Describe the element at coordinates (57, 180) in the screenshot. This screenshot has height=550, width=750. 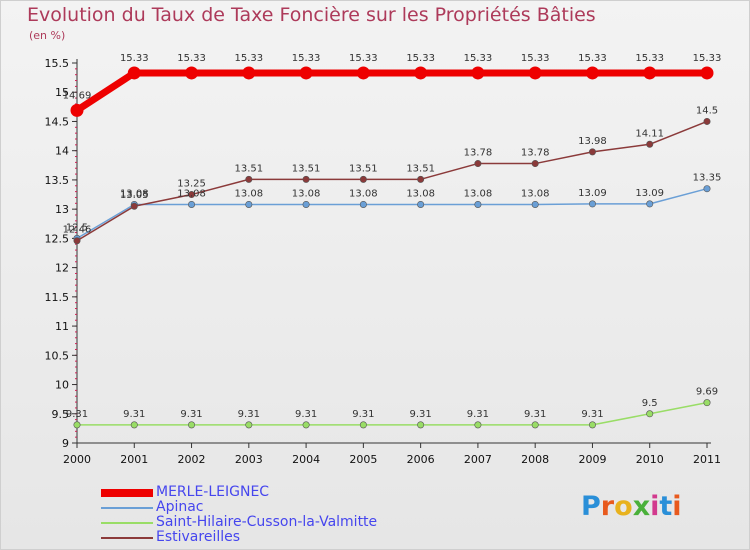
I see `y-tick-label: 13.5` at that location.